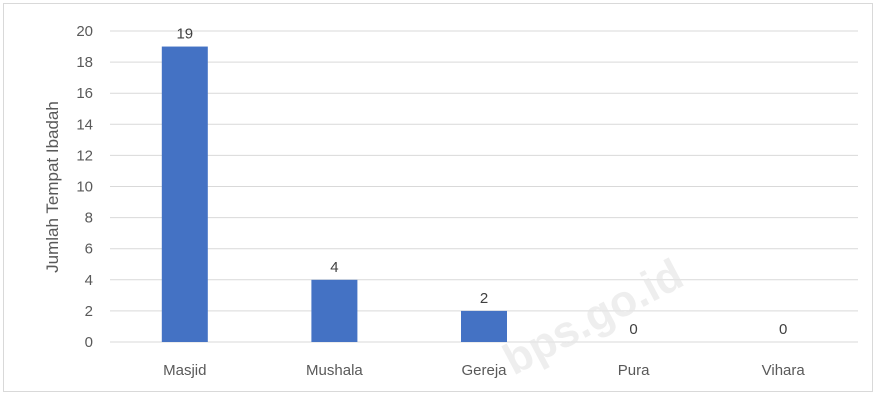  I want to click on data-label-masjid: 19, so click(184, 34).